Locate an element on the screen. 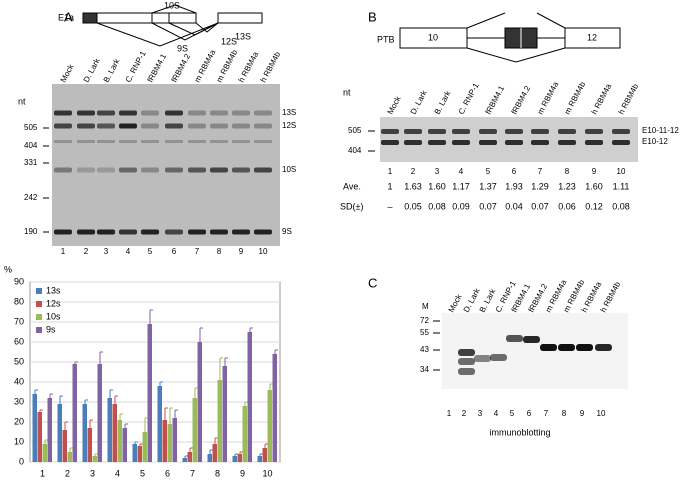  band-label: 10S is located at coordinates (289, 169).